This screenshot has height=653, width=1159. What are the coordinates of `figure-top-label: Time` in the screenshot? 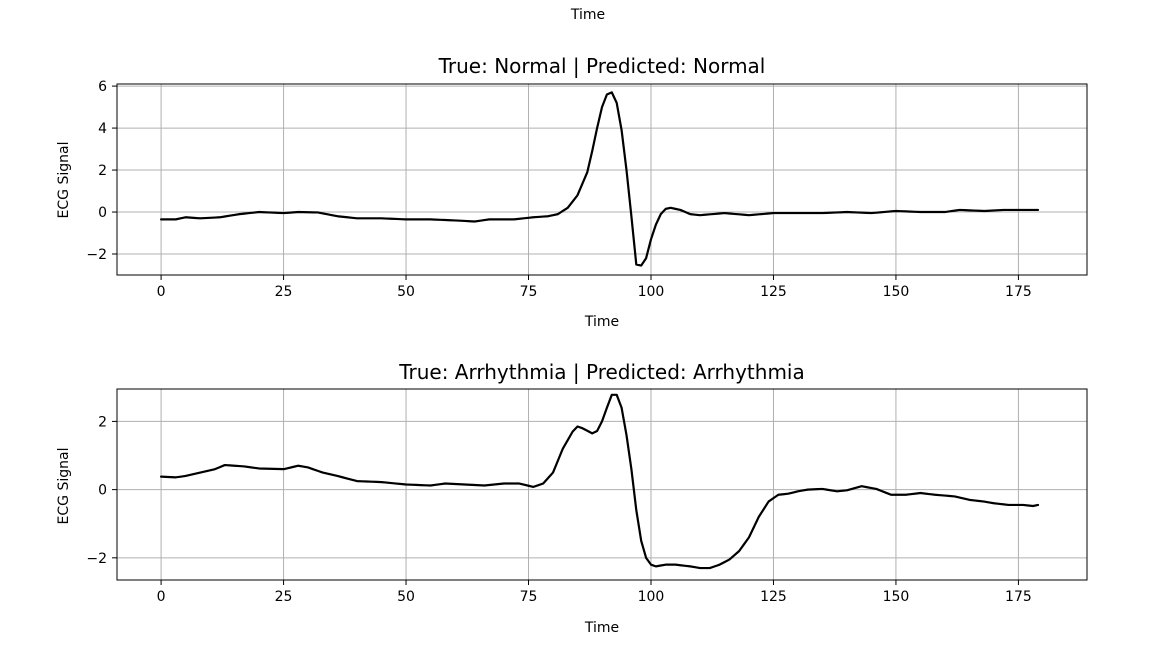 It's located at (587, 15).